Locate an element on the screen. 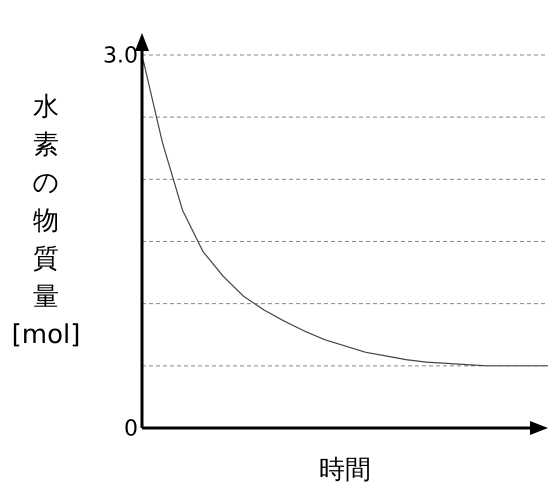  x-axis-title: 時間 is located at coordinates (345, 470).